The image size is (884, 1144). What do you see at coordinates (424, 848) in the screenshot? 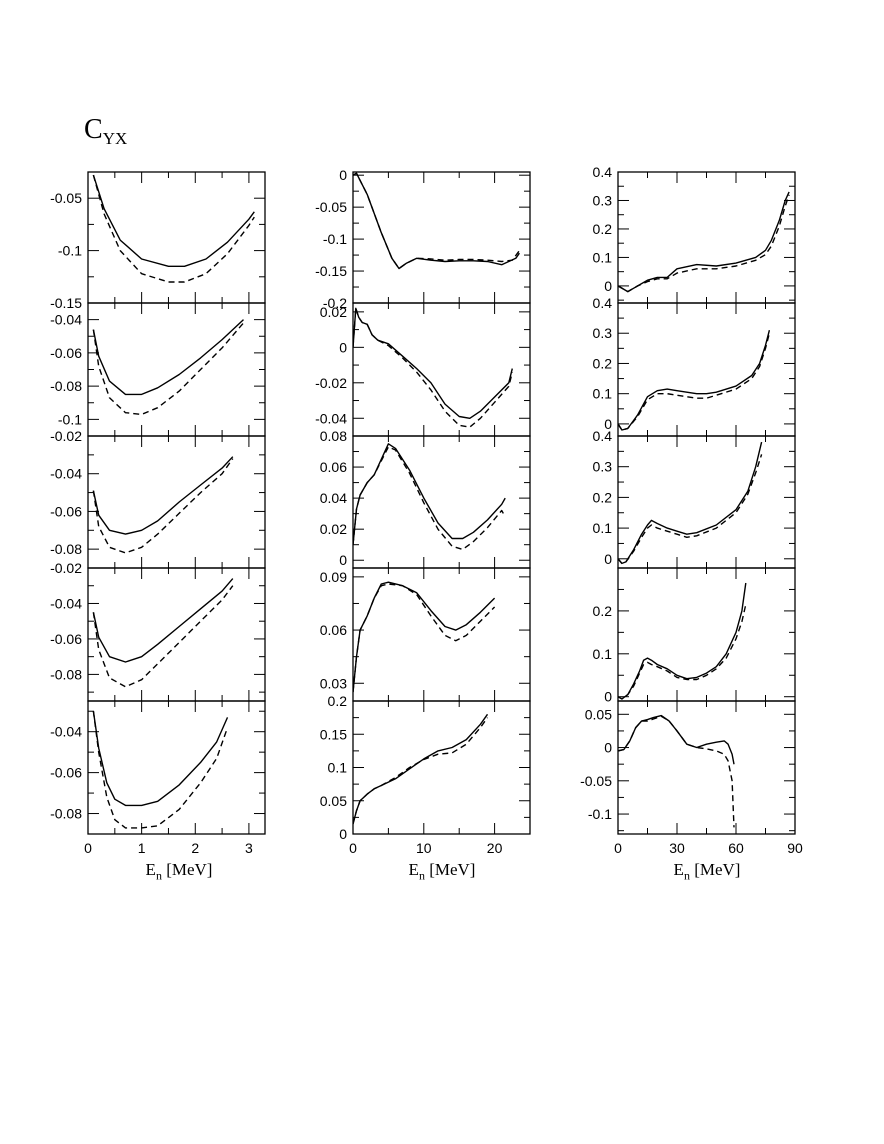
I see `x-tick-label: 10` at bounding box center [424, 848].